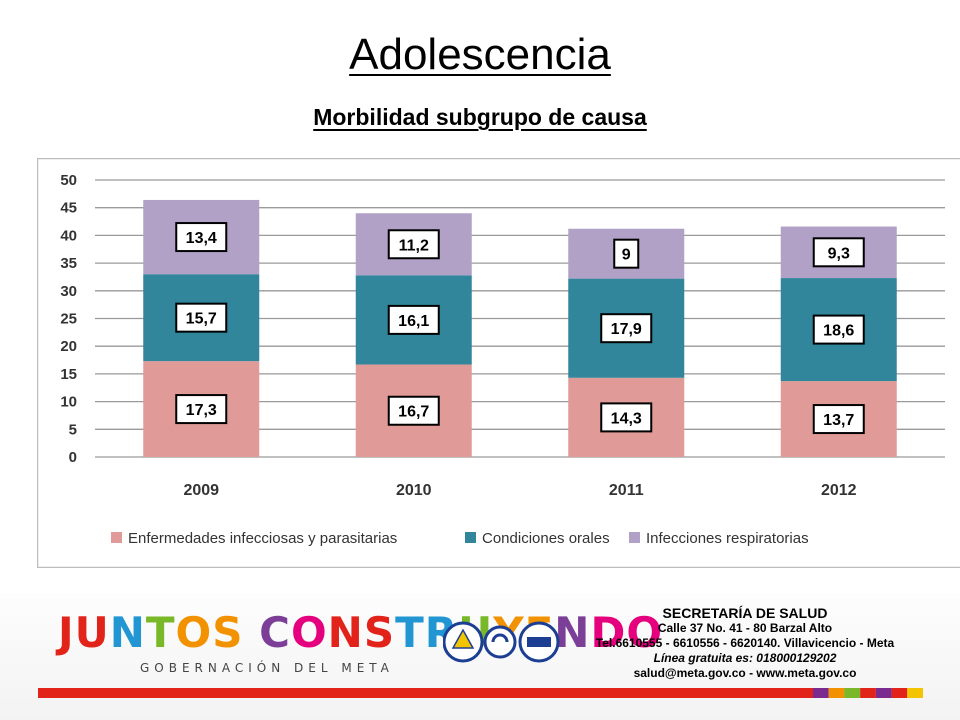  I want to click on x-tick-label: 2010, so click(414, 490).